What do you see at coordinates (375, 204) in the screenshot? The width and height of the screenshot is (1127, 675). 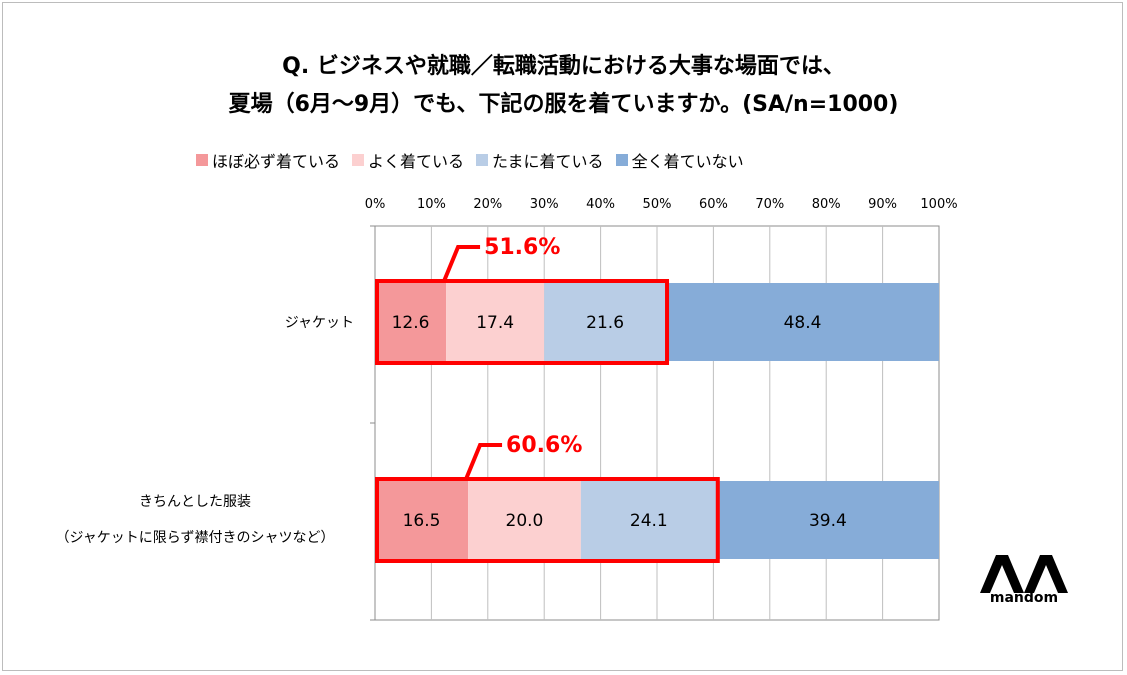 I see `x-tick-label: 0%` at bounding box center [375, 204].